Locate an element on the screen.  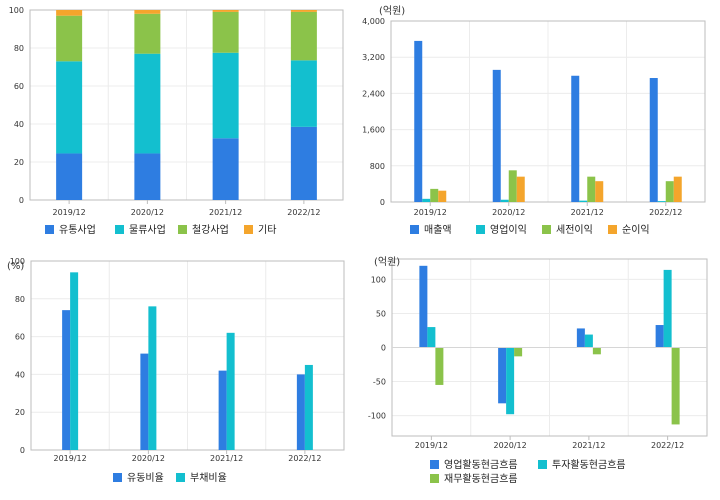
bar-세전이익-2022/12 is located at coordinates (669, 191).